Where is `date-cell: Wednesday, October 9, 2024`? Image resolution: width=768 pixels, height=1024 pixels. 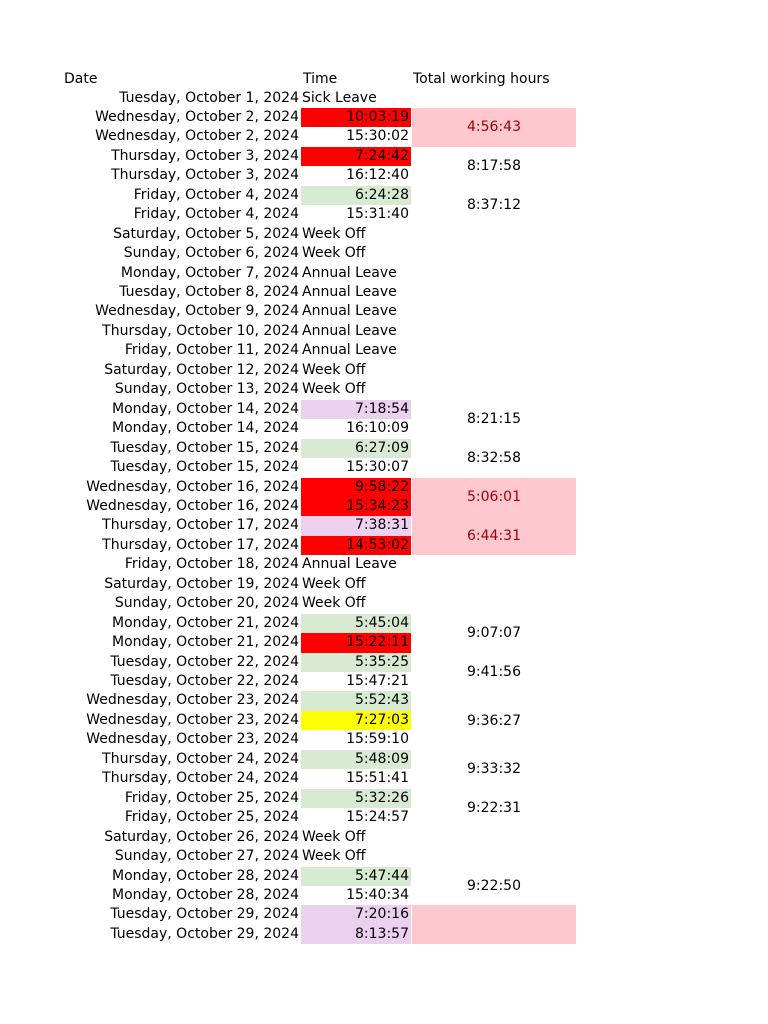 date-cell: Wednesday, October 9, 2024 is located at coordinates (197, 311).